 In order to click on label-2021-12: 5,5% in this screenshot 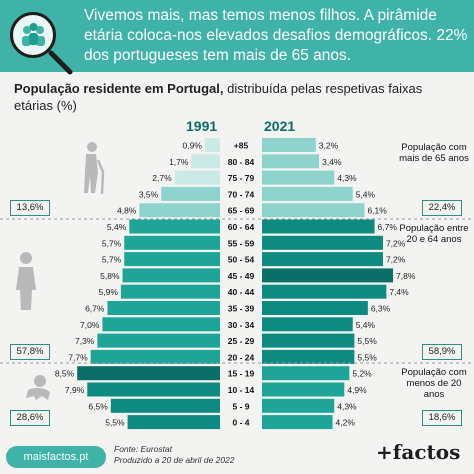, I will do `click(367, 341)`.